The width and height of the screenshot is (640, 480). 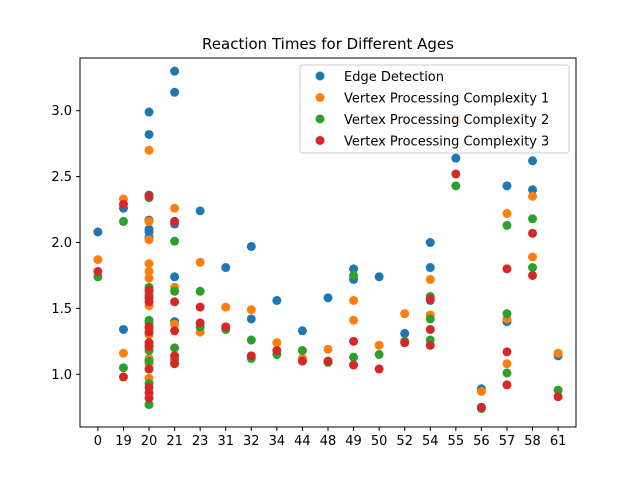 I want to click on y-tick-label: 1.5, so click(x=61, y=309).